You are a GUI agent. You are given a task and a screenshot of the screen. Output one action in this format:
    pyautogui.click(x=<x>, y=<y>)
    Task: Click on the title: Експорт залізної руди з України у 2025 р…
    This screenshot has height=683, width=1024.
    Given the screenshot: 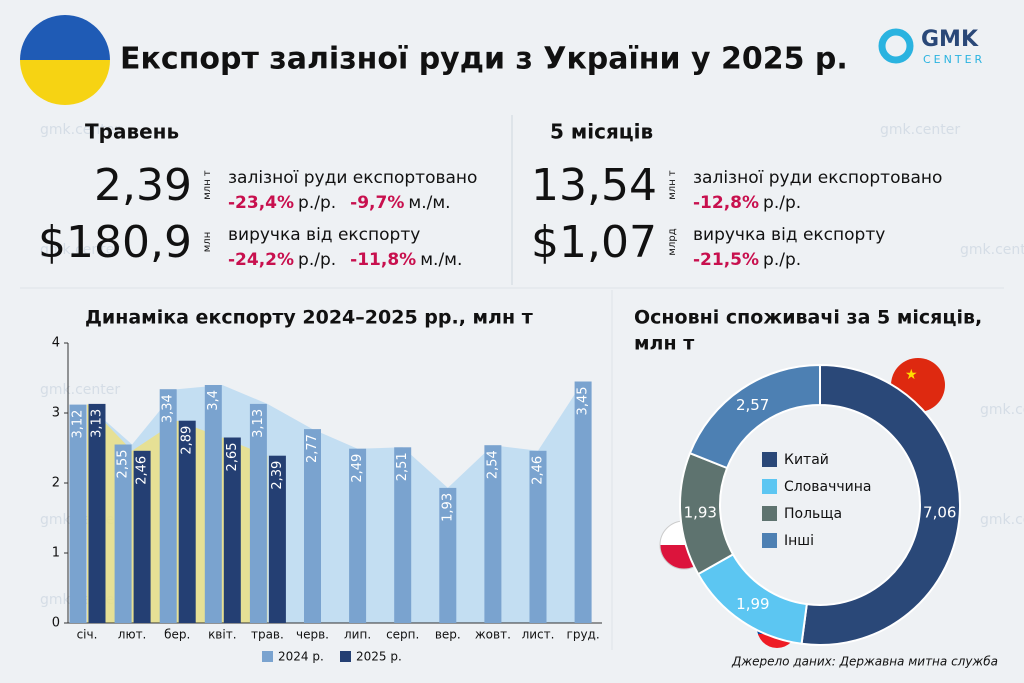 What is the action you would take?
    pyautogui.click(x=484, y=59)
    